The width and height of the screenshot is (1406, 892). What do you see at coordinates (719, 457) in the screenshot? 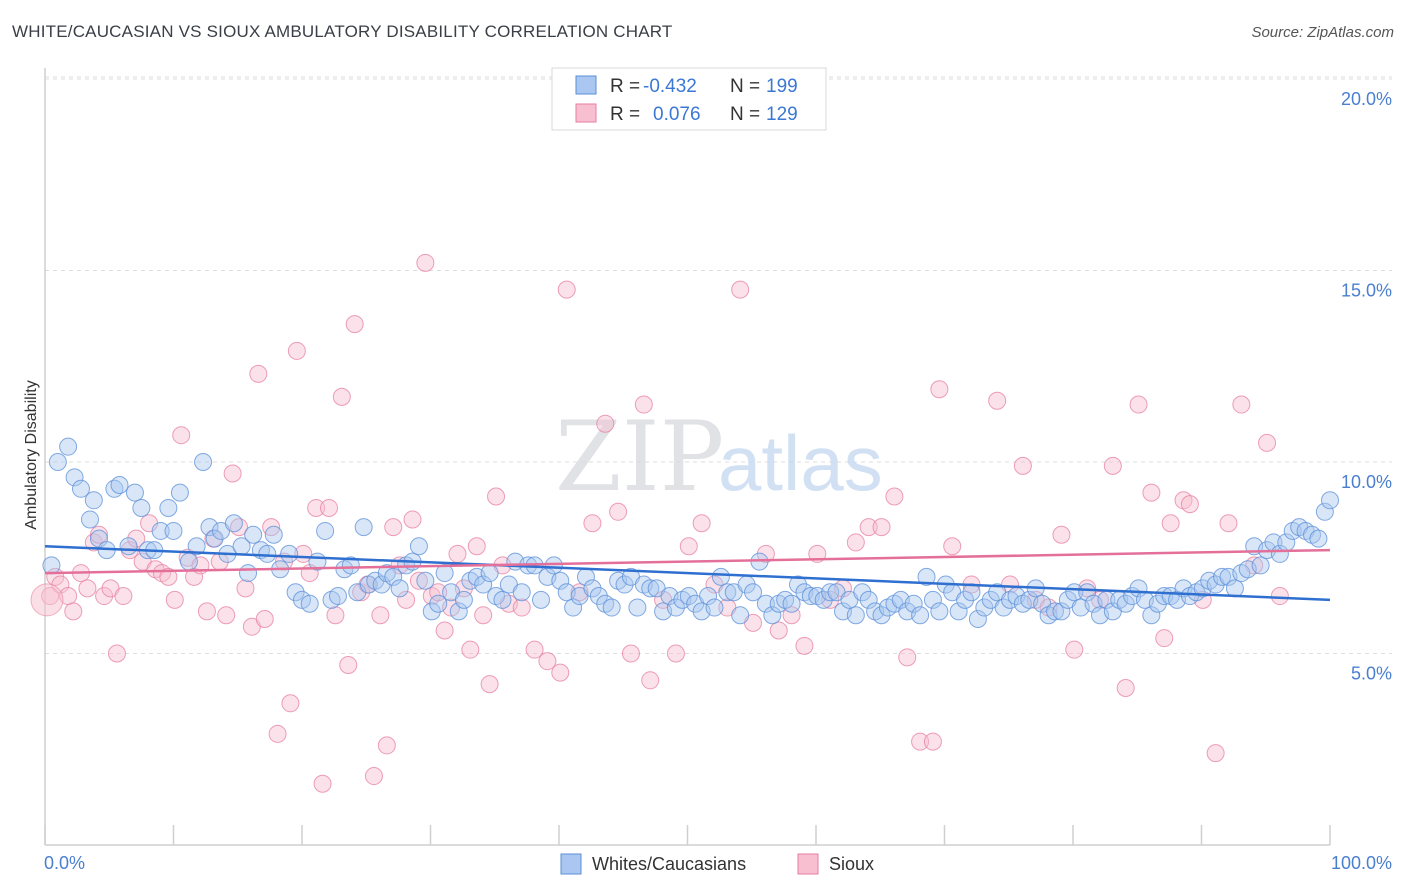
I see `watermark: ZIP atlas` at bounding box center [719, 457].